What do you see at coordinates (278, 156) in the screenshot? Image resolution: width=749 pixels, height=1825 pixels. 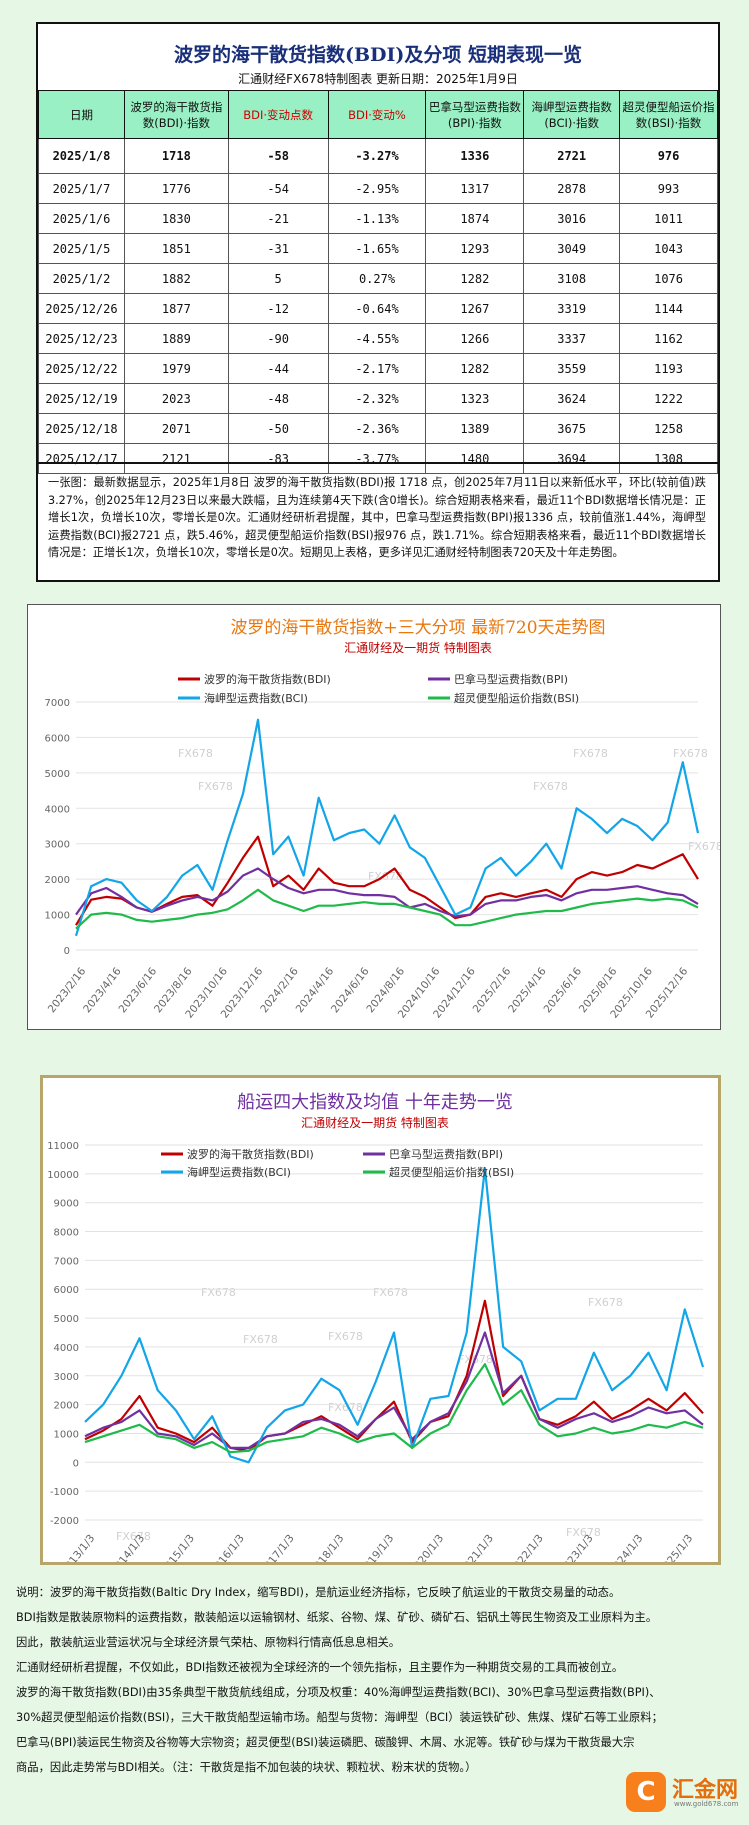 I see `table-cell: -58` at bounding box center [278, 156].